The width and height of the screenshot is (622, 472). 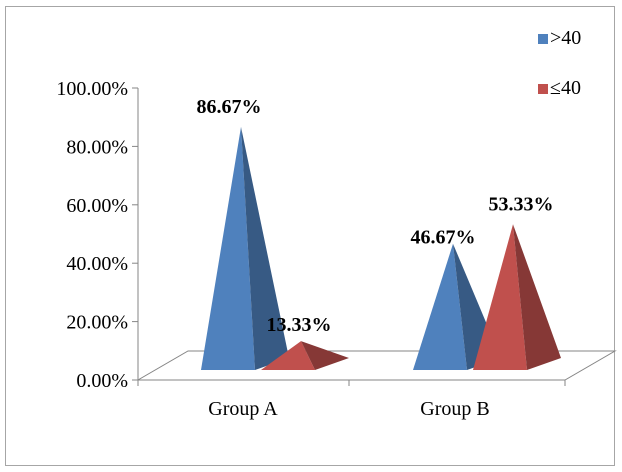 I want to click on y-tick-label: 0.00%, so click(x=102, y=381).